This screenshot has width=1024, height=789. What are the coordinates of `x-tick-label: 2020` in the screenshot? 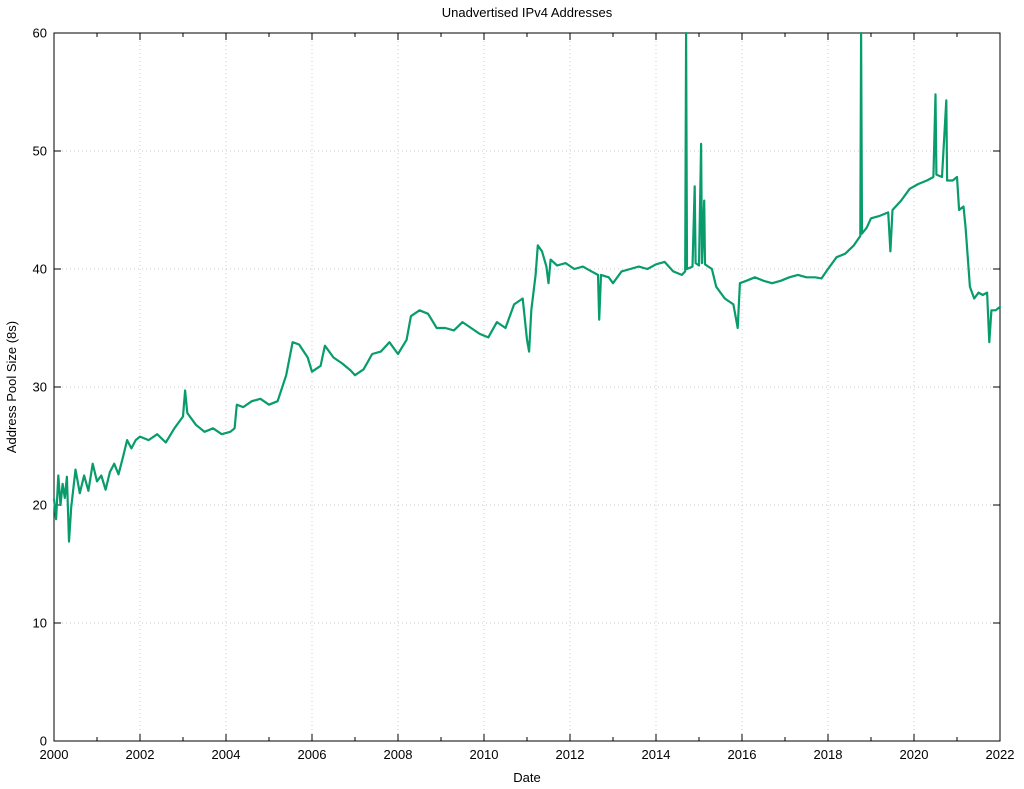 It's located at (914, 754).